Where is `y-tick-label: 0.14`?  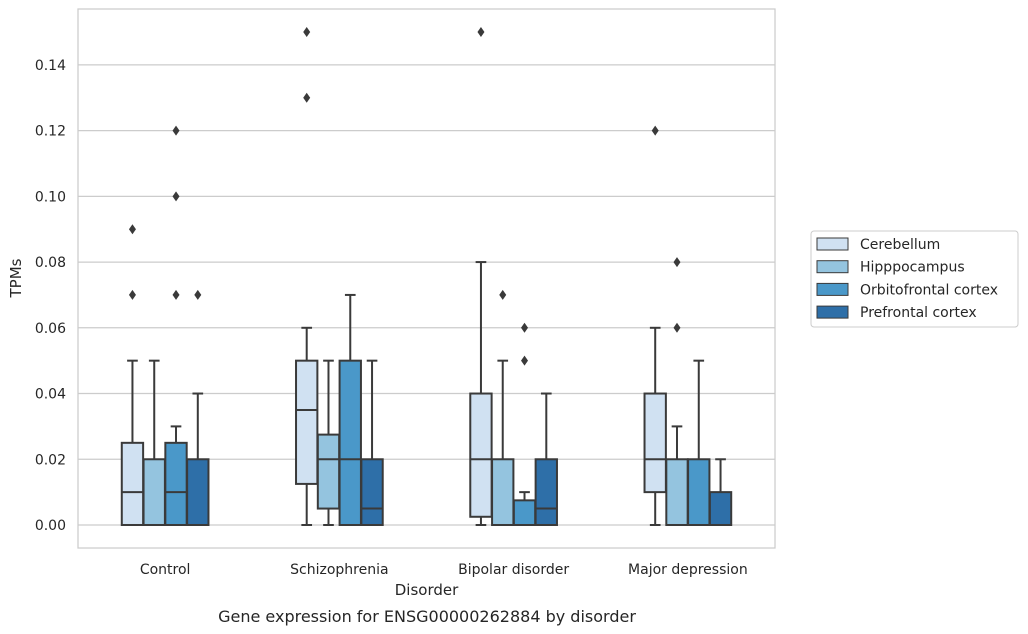
y-tick-label: 0.14 is located at coordinates (50, 66).